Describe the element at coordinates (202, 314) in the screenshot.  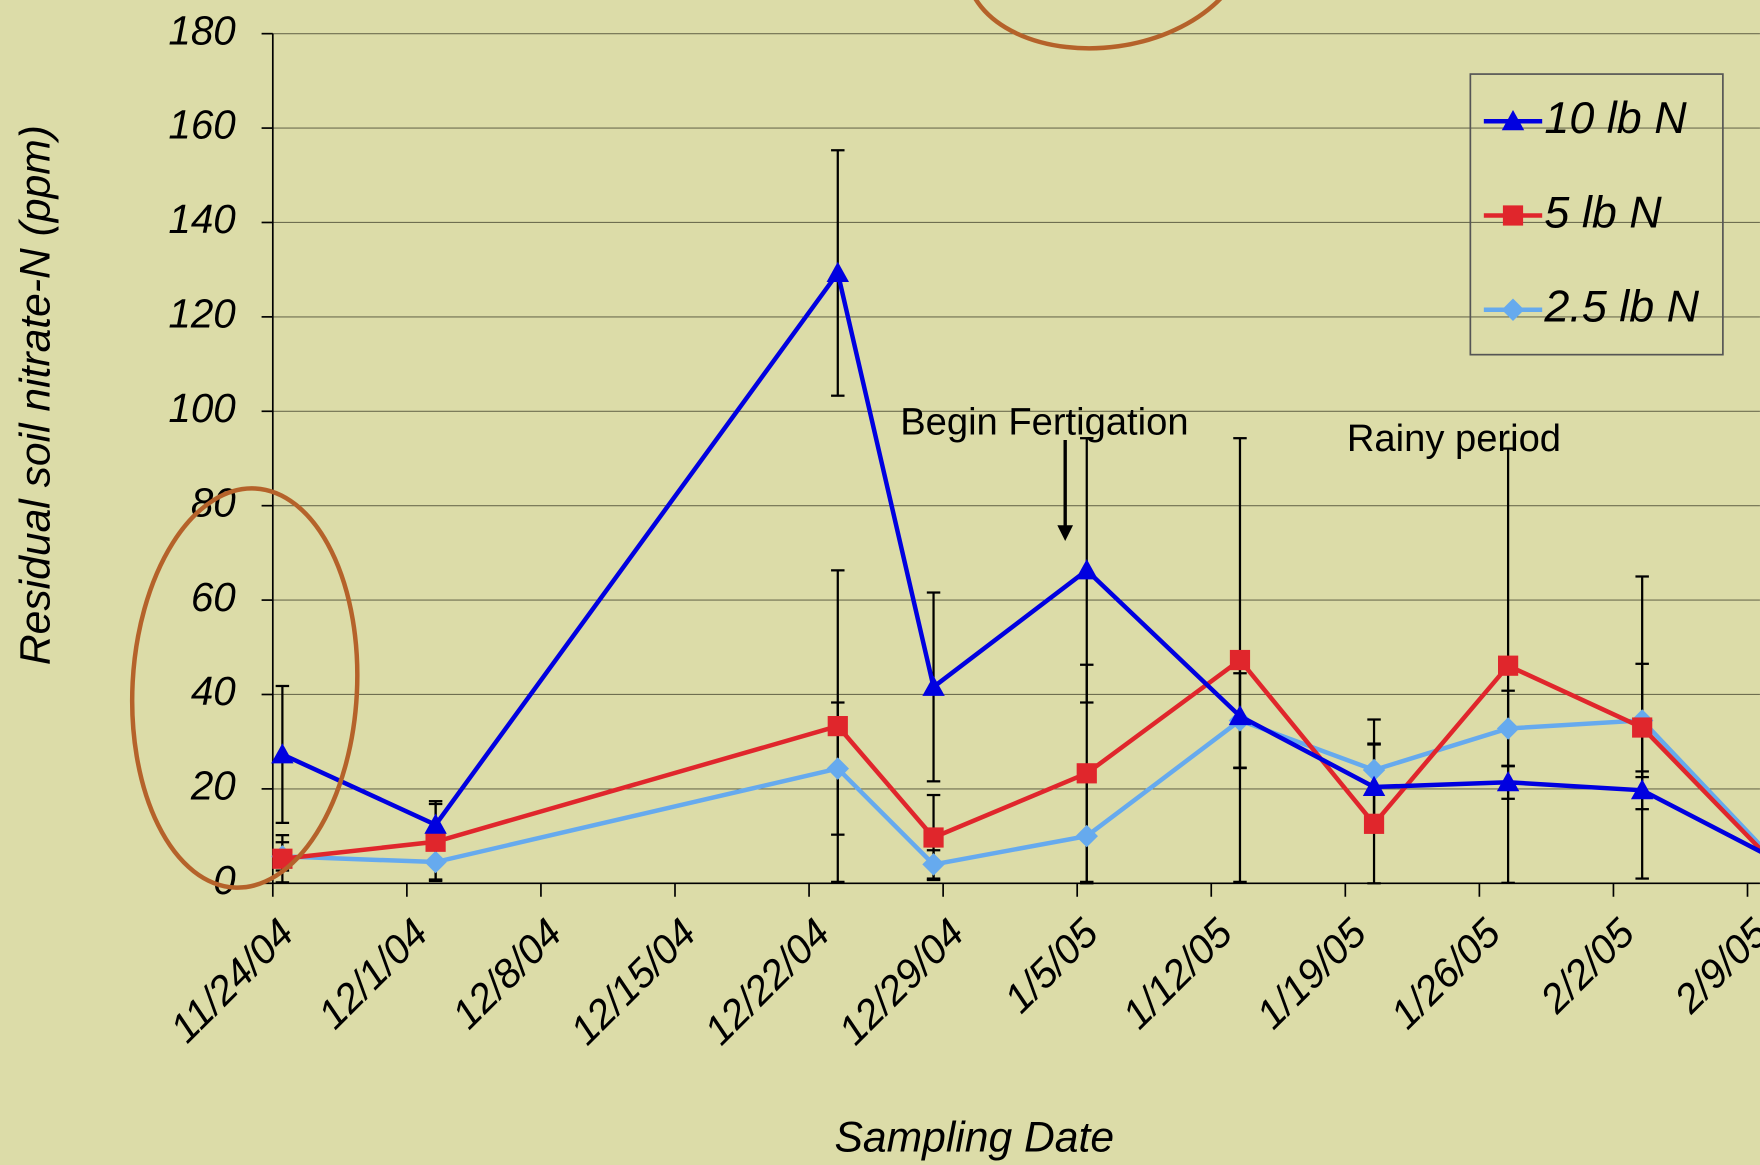
I see `y-tick-label: 120` at that location.